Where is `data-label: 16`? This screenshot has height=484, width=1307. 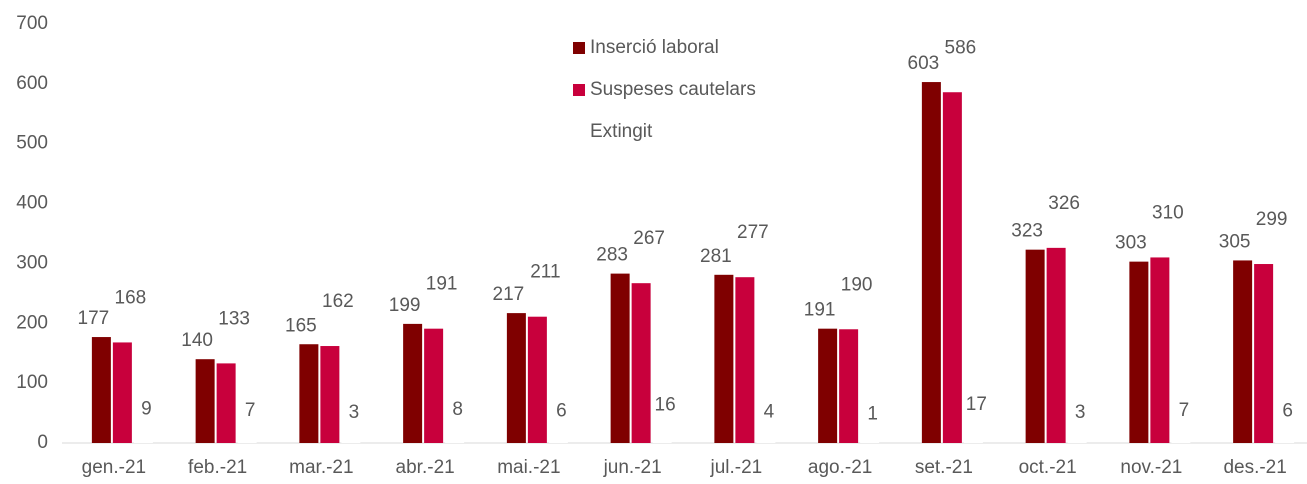 data-label: 16 is located at coordinates (665, 404).